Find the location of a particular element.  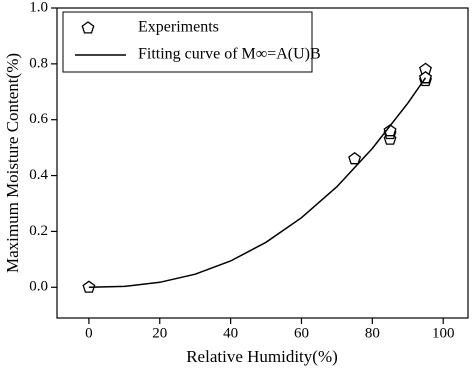

x-tick-label: 40 is located at coordinates (230, 333).